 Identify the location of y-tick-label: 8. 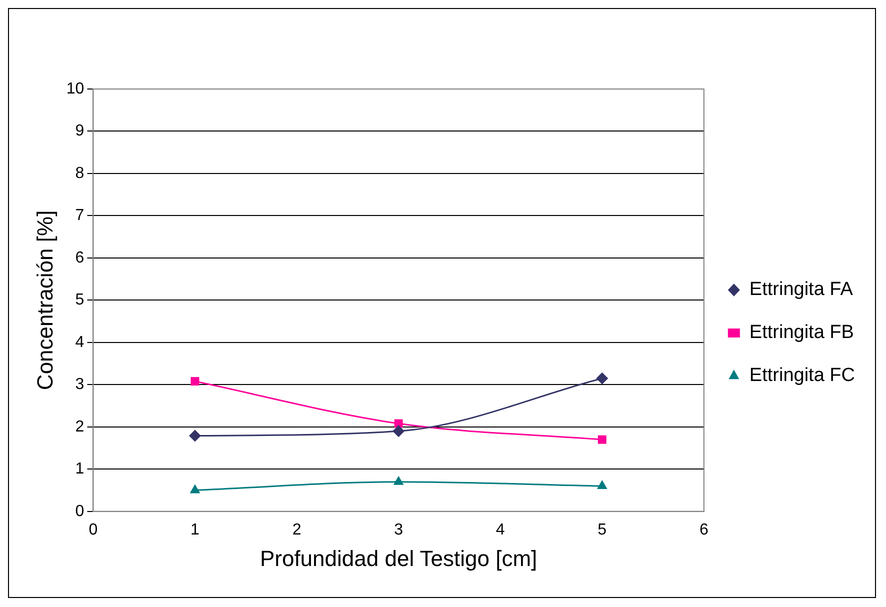
(79, 173).